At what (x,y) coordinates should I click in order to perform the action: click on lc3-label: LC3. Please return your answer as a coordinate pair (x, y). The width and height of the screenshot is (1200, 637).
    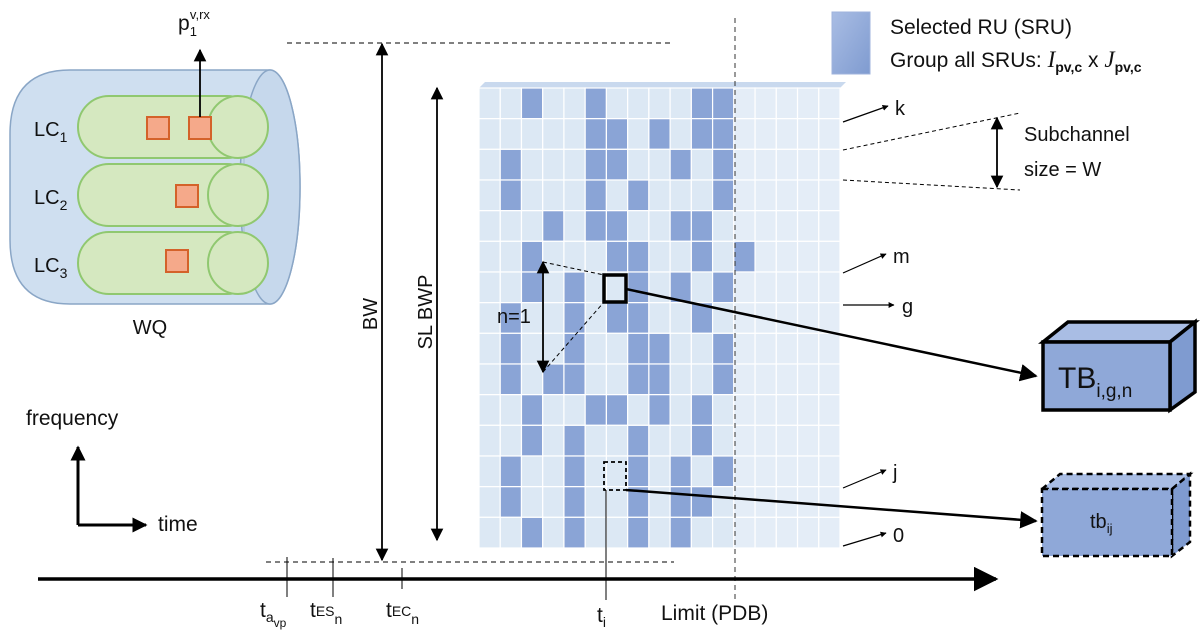
    Looking at the image, I should click on (51, 268).